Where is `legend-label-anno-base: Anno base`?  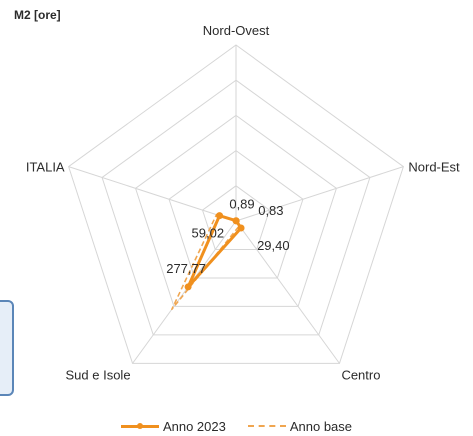
legend-label-anno-base: Anno base is located at coordinates (321, 426).